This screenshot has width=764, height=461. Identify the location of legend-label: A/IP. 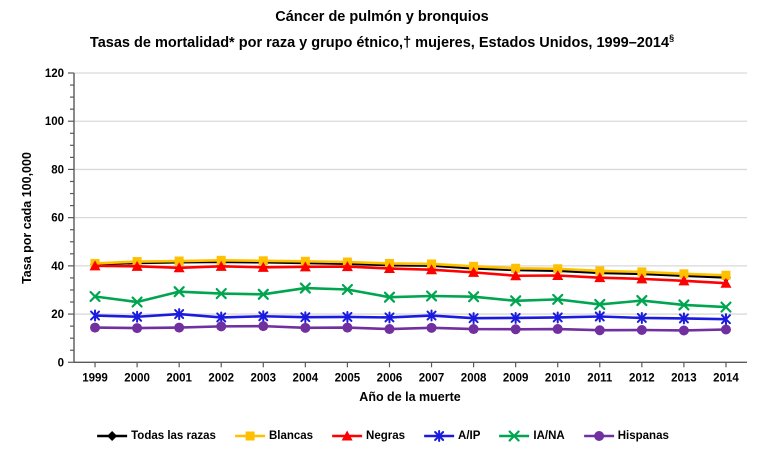
(469, 436).